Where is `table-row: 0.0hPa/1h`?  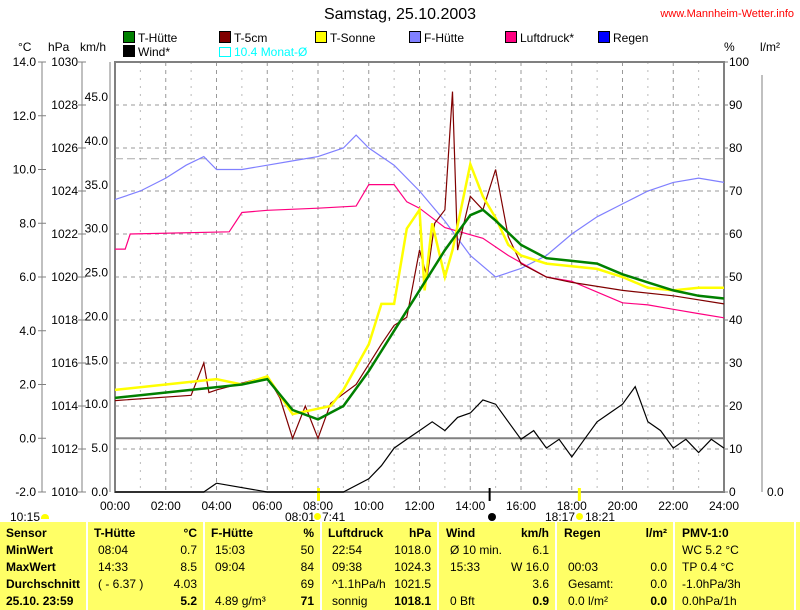 table-row: 0.0hPa/1h is located at coordinates (735, 602).